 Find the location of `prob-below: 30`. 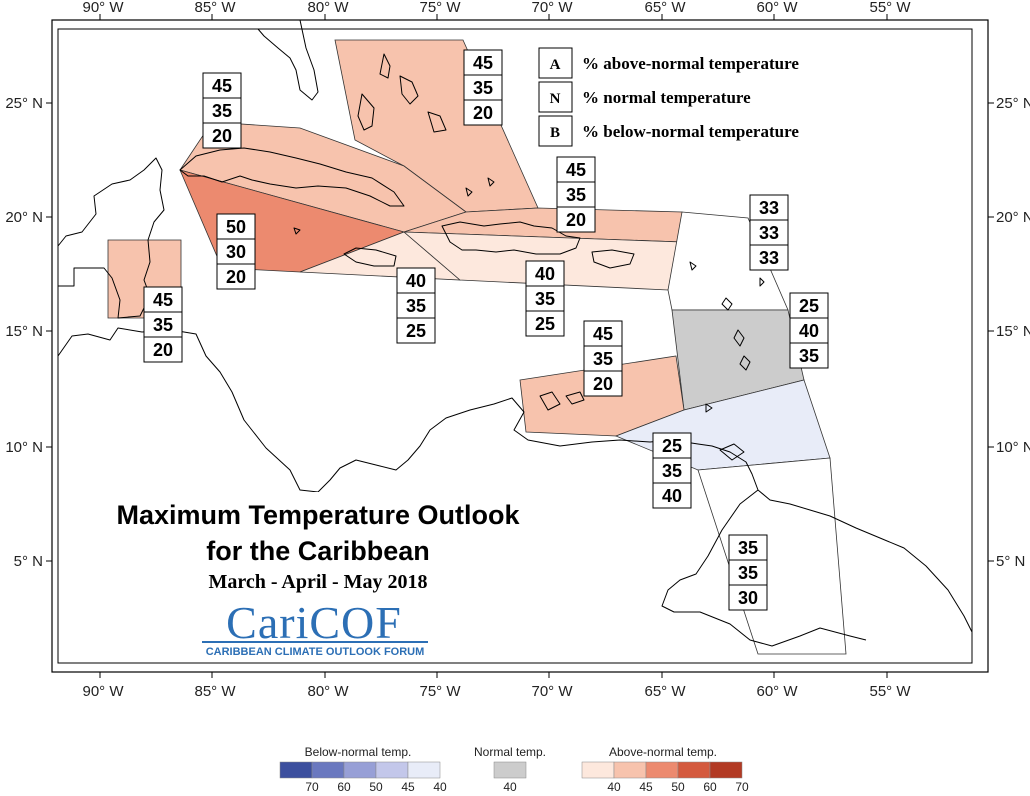

prob-below: 30 is located at coordinates (748, 598).